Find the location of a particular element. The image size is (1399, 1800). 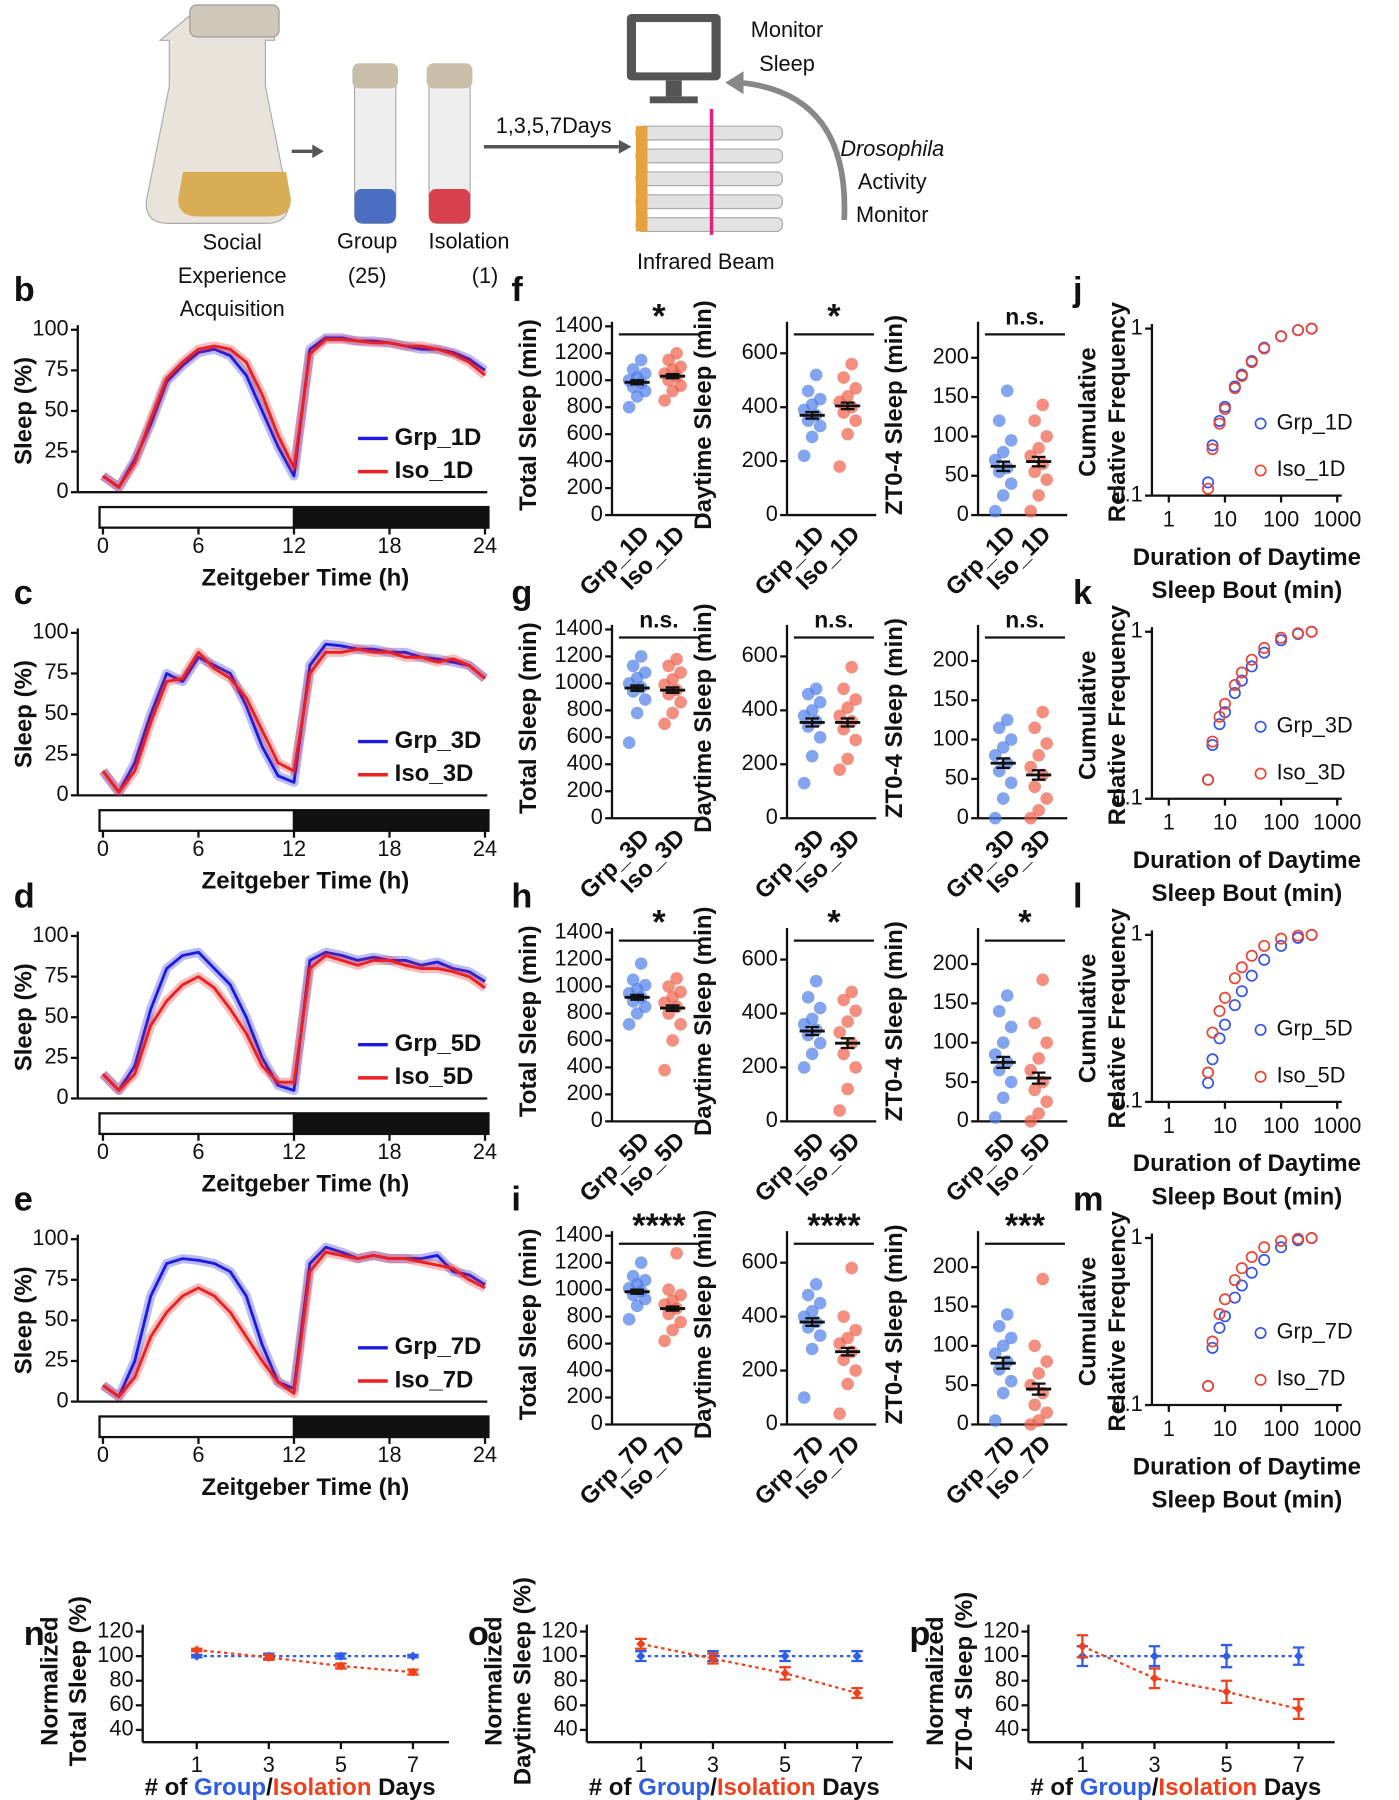

x-axis-label: # of Group/Isolation Days is located at coordinates (290, 1787).